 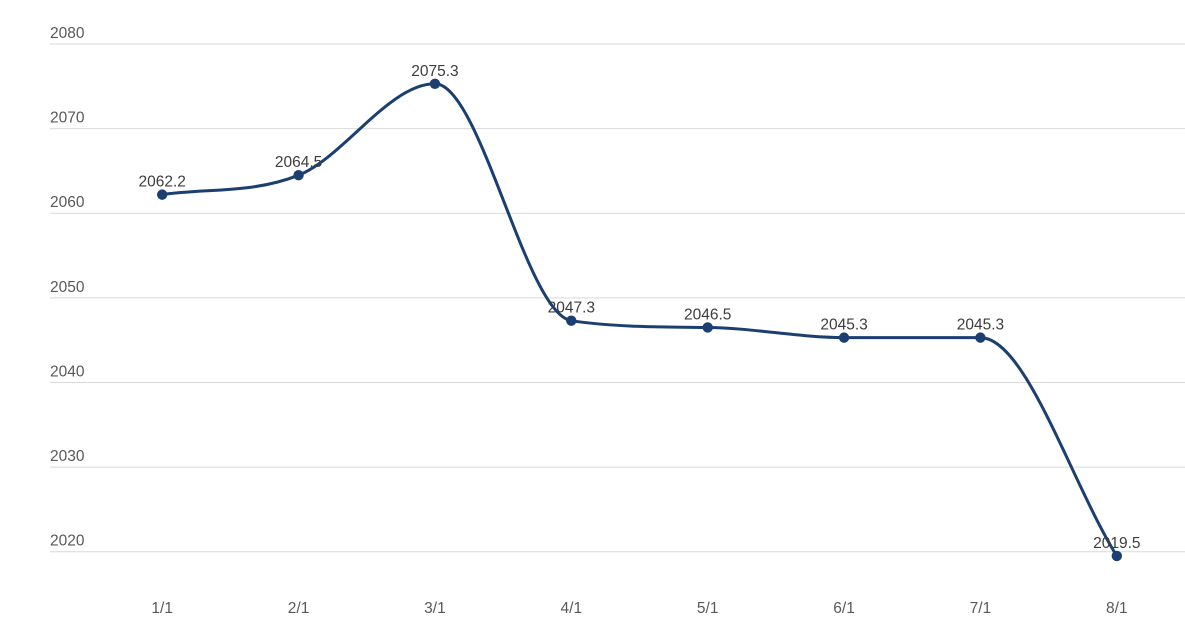 I want to click on x-axis-labels-group: 1/1 2/1 3/1 4/1 5/1 6/1 7/1 8/1, so click(x=639, y=608).